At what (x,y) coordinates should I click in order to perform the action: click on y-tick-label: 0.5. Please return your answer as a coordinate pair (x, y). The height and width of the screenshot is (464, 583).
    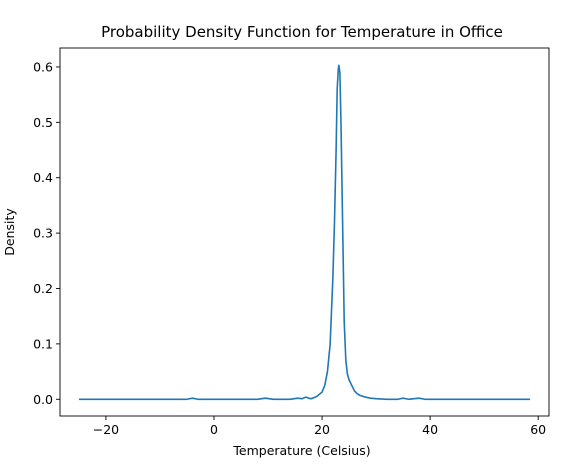
    Looking at the image, I should click on (43, 122).